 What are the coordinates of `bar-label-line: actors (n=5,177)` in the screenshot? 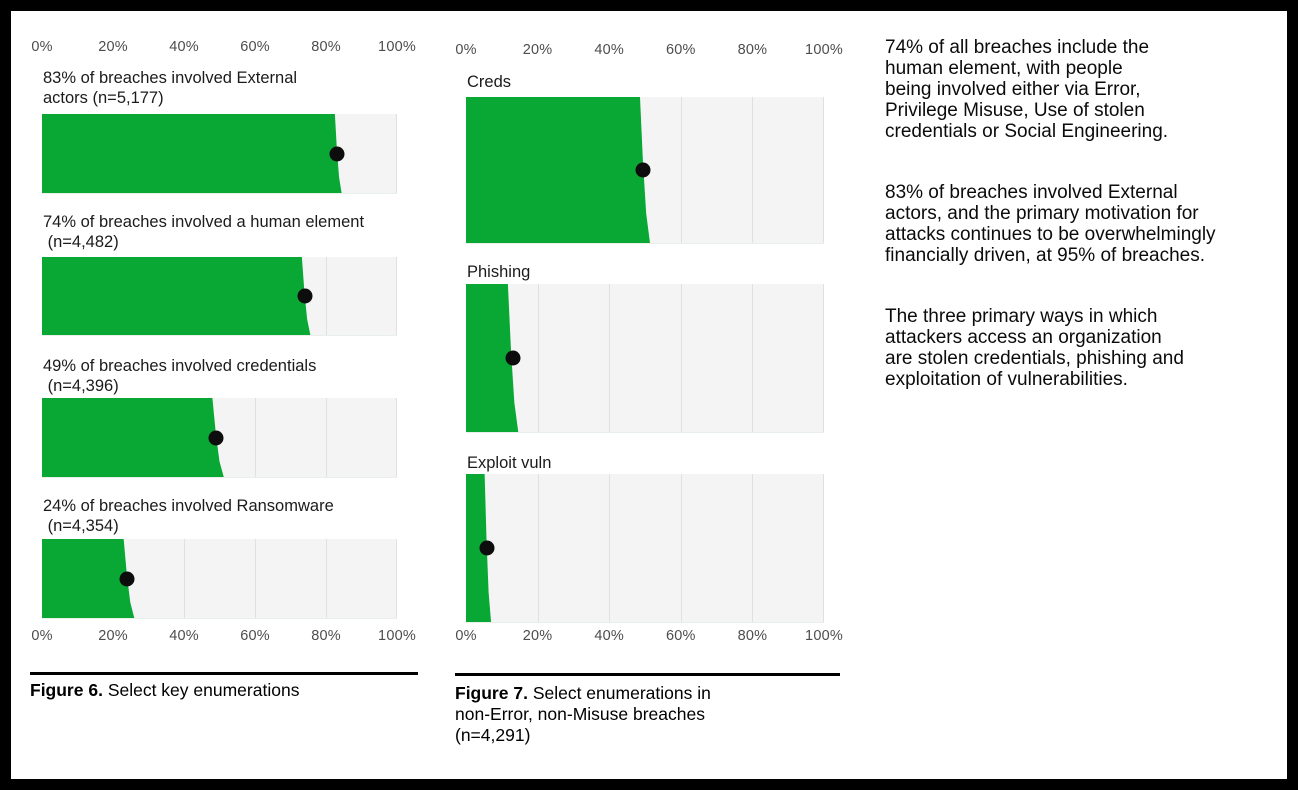 It's located at (103, 97).